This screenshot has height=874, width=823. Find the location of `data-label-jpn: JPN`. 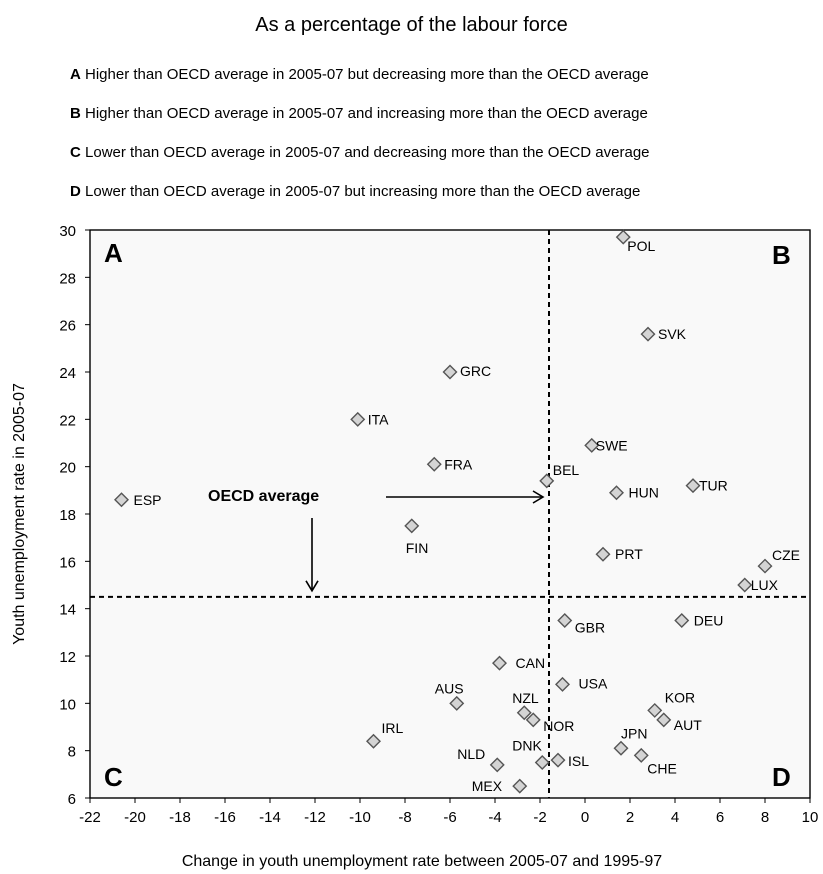

data-label-jpn: JPN is located at coordinates (634, 733).